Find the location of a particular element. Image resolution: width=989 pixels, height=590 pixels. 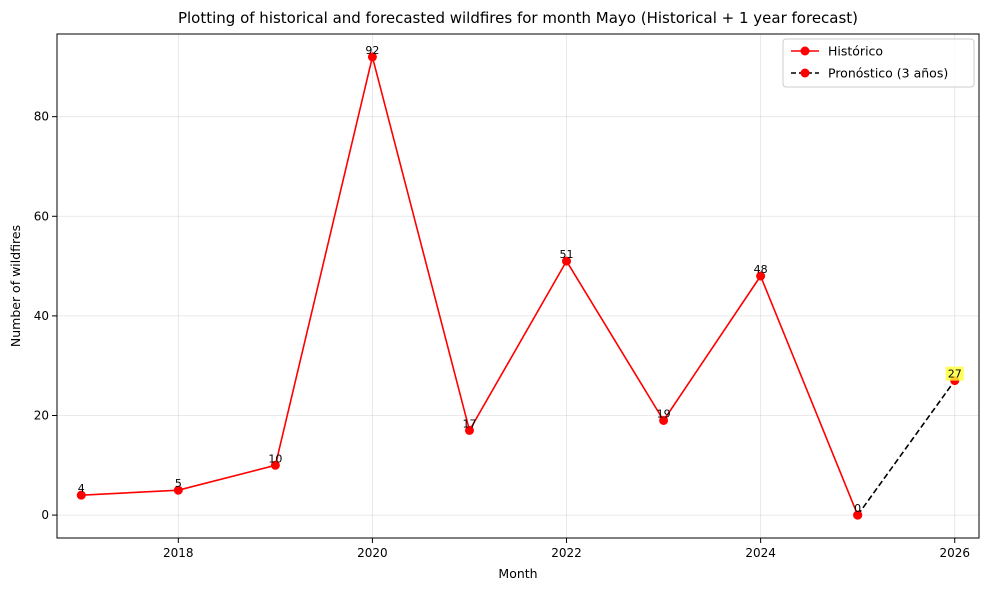

x-axis: 2018 2020 2022 2024 2026 is located at coordinates (566, 549).